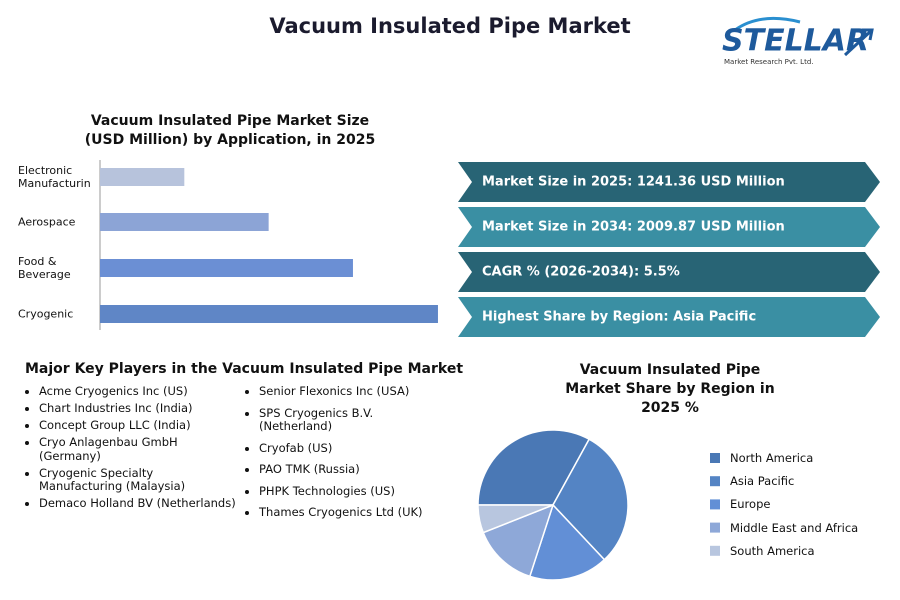  What do you see at coordinates (619, 317) in the screenshot?
I see `stat-text: Highest Share by Region: Asia Pacific` at bounding box center [619, 317].